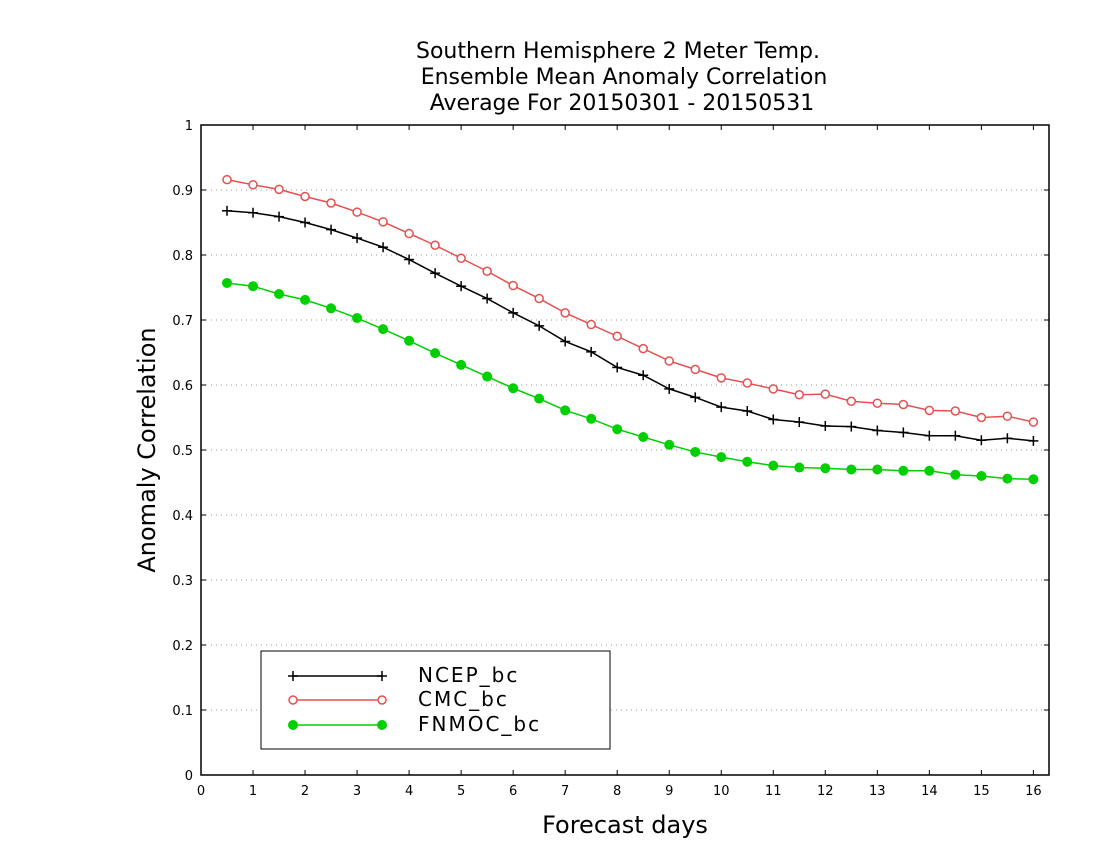 Image resolution: width=1100 pixels, height=850 pixels. What do you see at coordinates (182, 646) in the screenshot?
I see `y-tick-label: 0.2` at bounding box center [182, 646].